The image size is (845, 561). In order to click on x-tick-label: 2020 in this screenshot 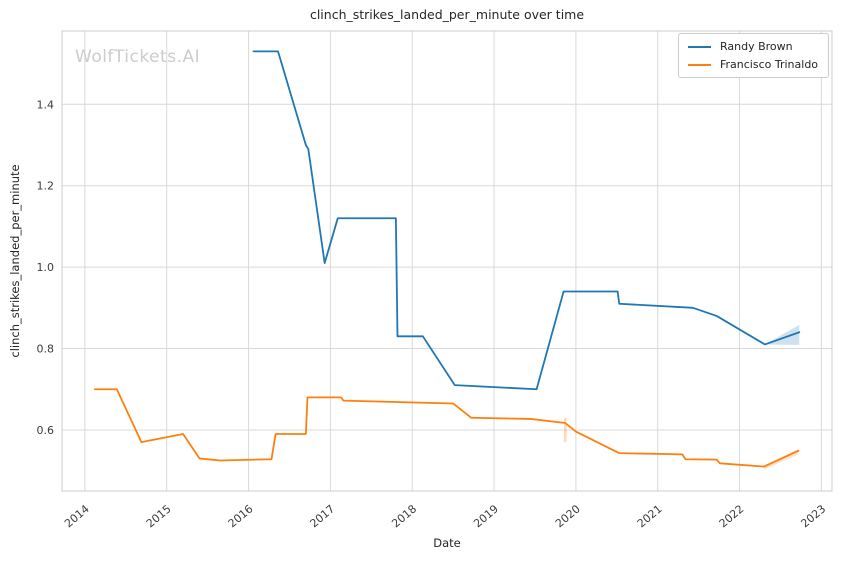, I will do `click(568, 516)`.